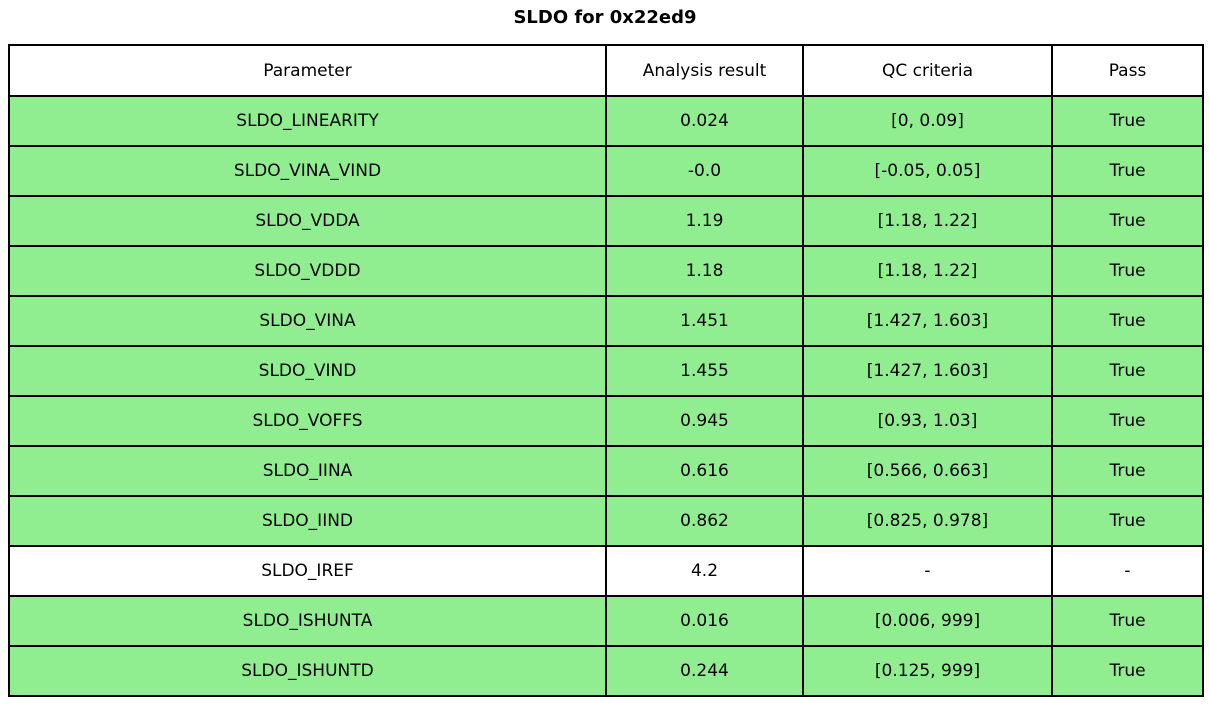 This screenshot has width=1210, height=705. What do you see at coordinates (927, 671) in the screenshot?
I see `cell-qc: [0.125, 999]` at bounding box center [927, 671].